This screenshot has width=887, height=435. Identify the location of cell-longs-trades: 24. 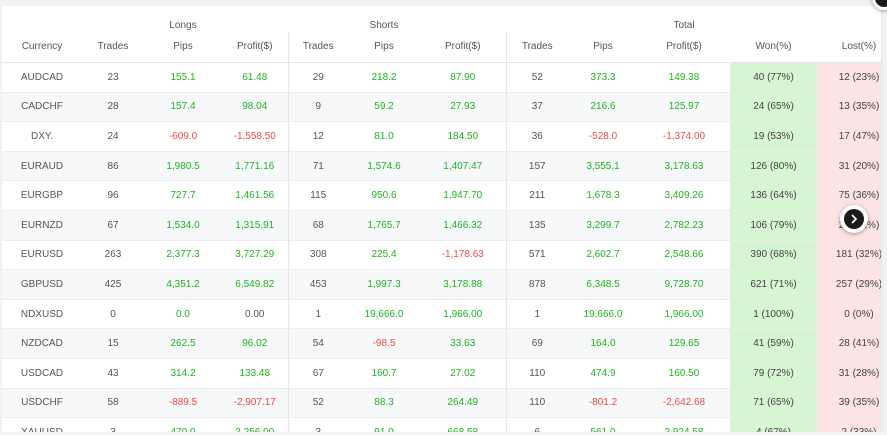
(113, 136).